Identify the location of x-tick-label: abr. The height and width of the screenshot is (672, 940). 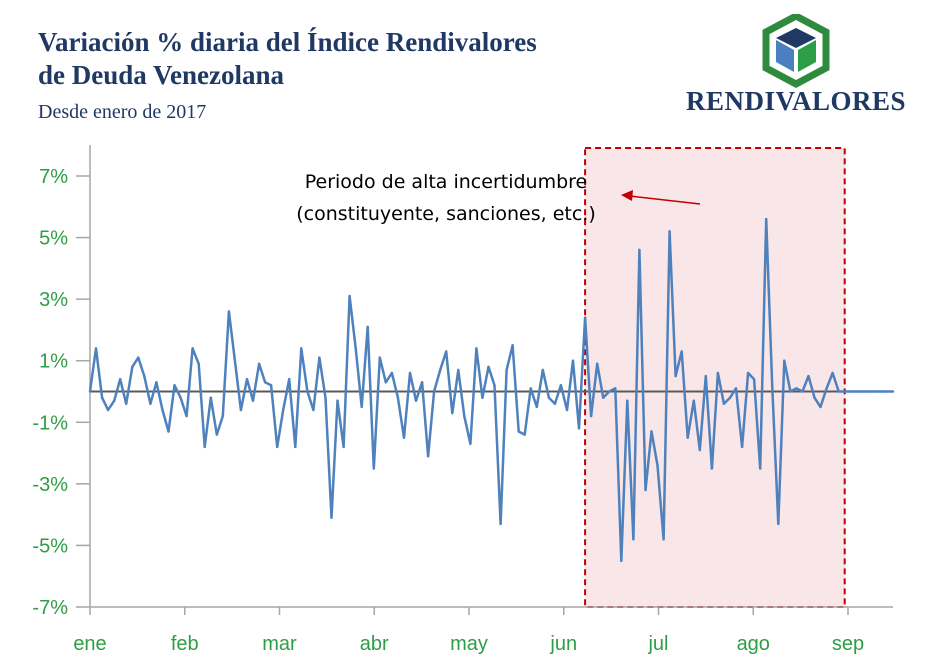
(374, 644).